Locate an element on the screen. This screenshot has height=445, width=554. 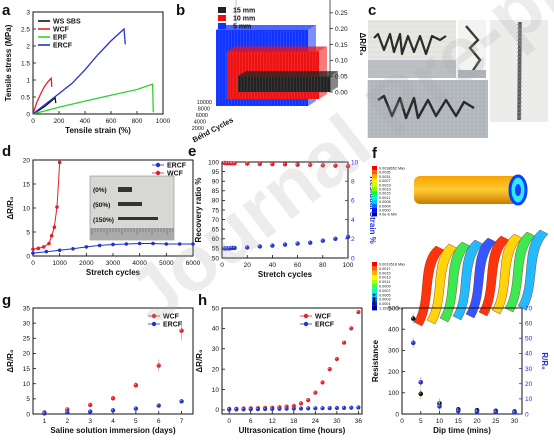
panel-letter: e is located at coordinates (192, 151).